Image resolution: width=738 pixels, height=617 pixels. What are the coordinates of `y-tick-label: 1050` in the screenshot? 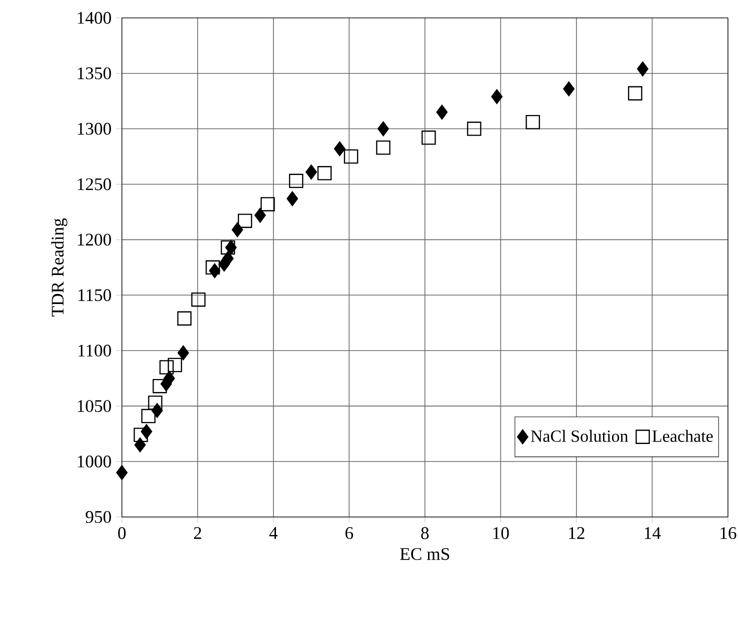 It's located at (94, 406).